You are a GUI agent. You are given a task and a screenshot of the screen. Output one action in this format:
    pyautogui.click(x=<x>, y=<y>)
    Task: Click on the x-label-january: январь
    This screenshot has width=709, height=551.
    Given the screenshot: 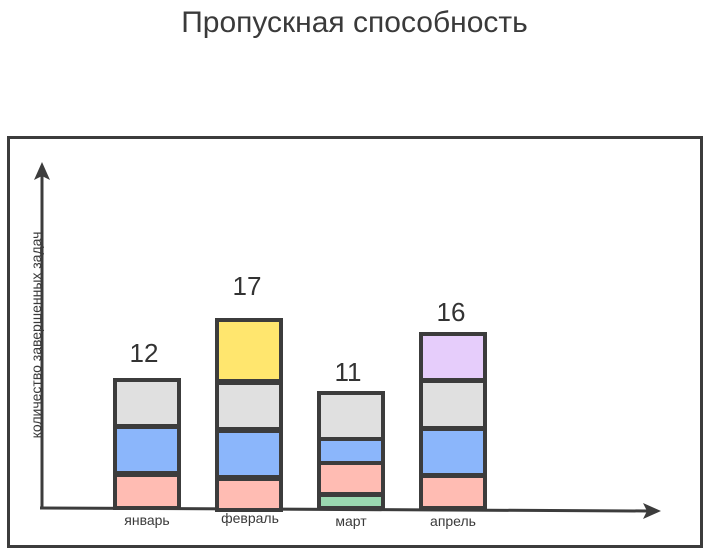 What is the action you would take?
    pyautogui.click(x=147, y=520)
    